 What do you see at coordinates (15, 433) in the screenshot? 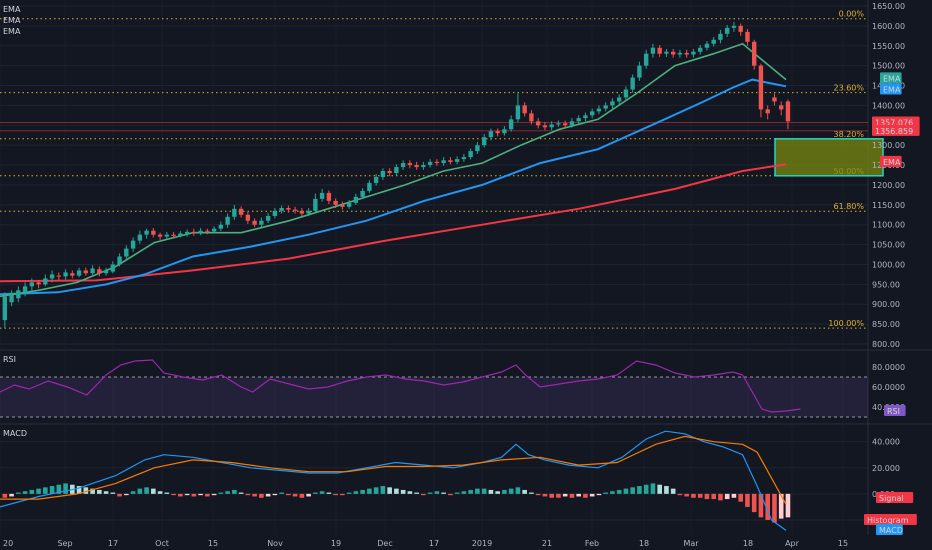
I see `macd-label: MACD` at bounding box center [15, 433].